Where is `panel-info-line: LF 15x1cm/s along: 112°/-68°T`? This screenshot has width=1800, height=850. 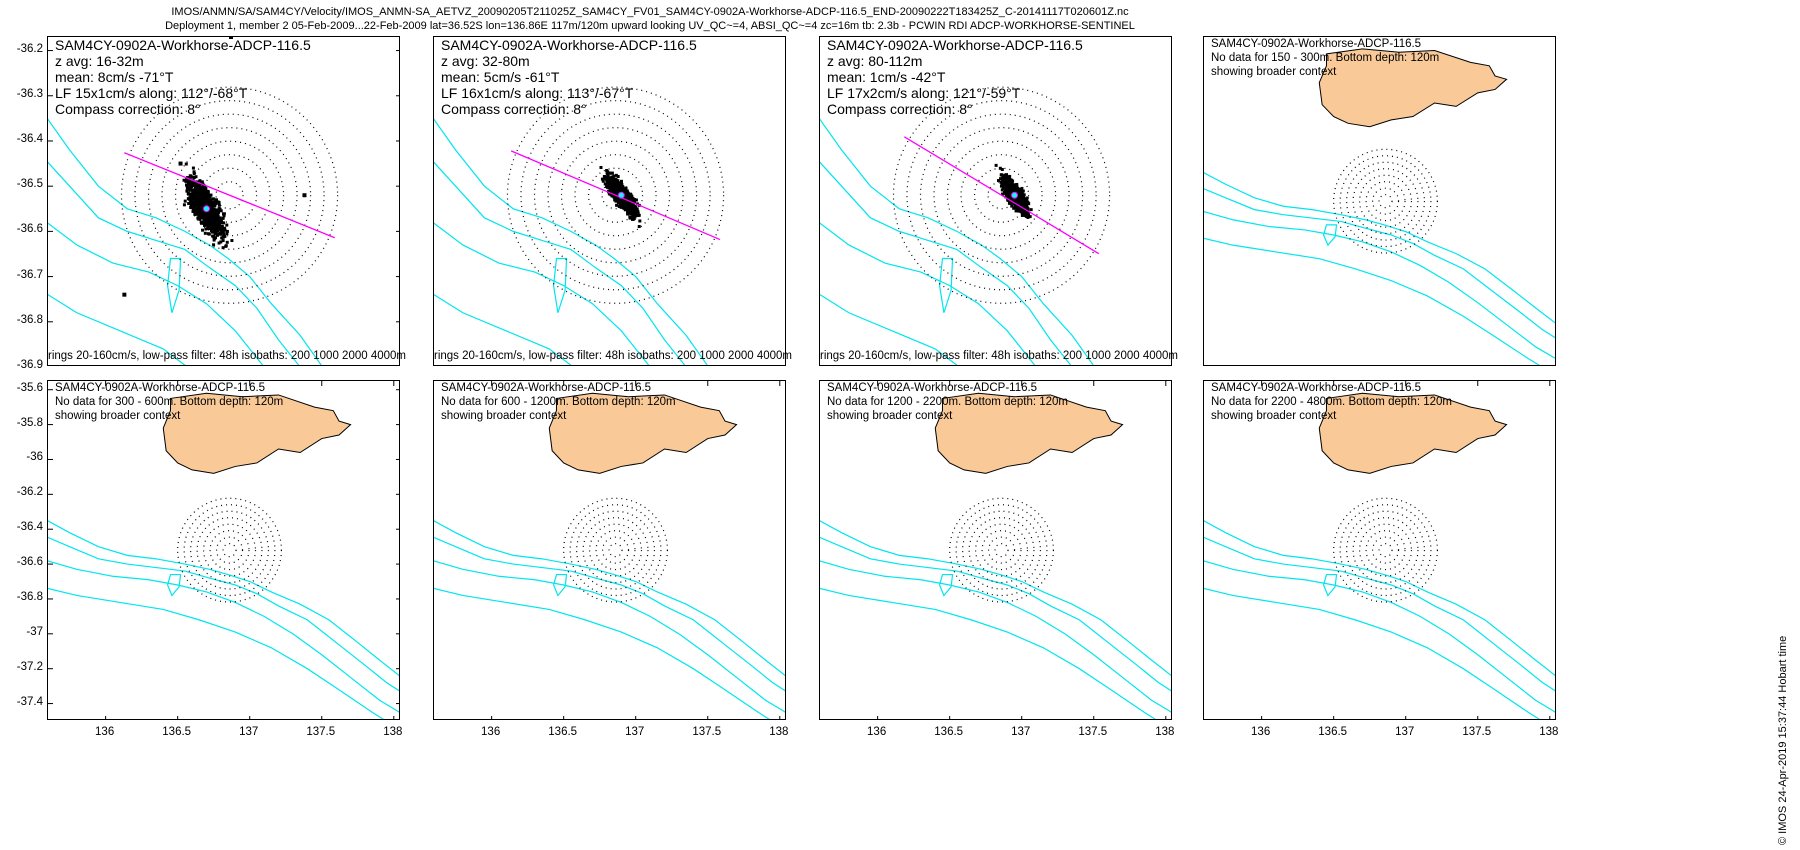
panel-info-line: LF 15x1cm/s along: 112°/-68°T is located at coordinates (151, 93).